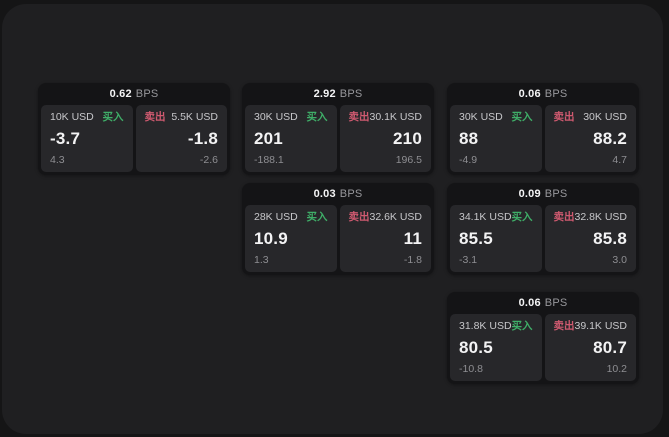 The height and width of the screenshot is (437, 669). Describe the element at coordinates (412, 238) in the screenshot. I see `sell-value: 11` at that location.